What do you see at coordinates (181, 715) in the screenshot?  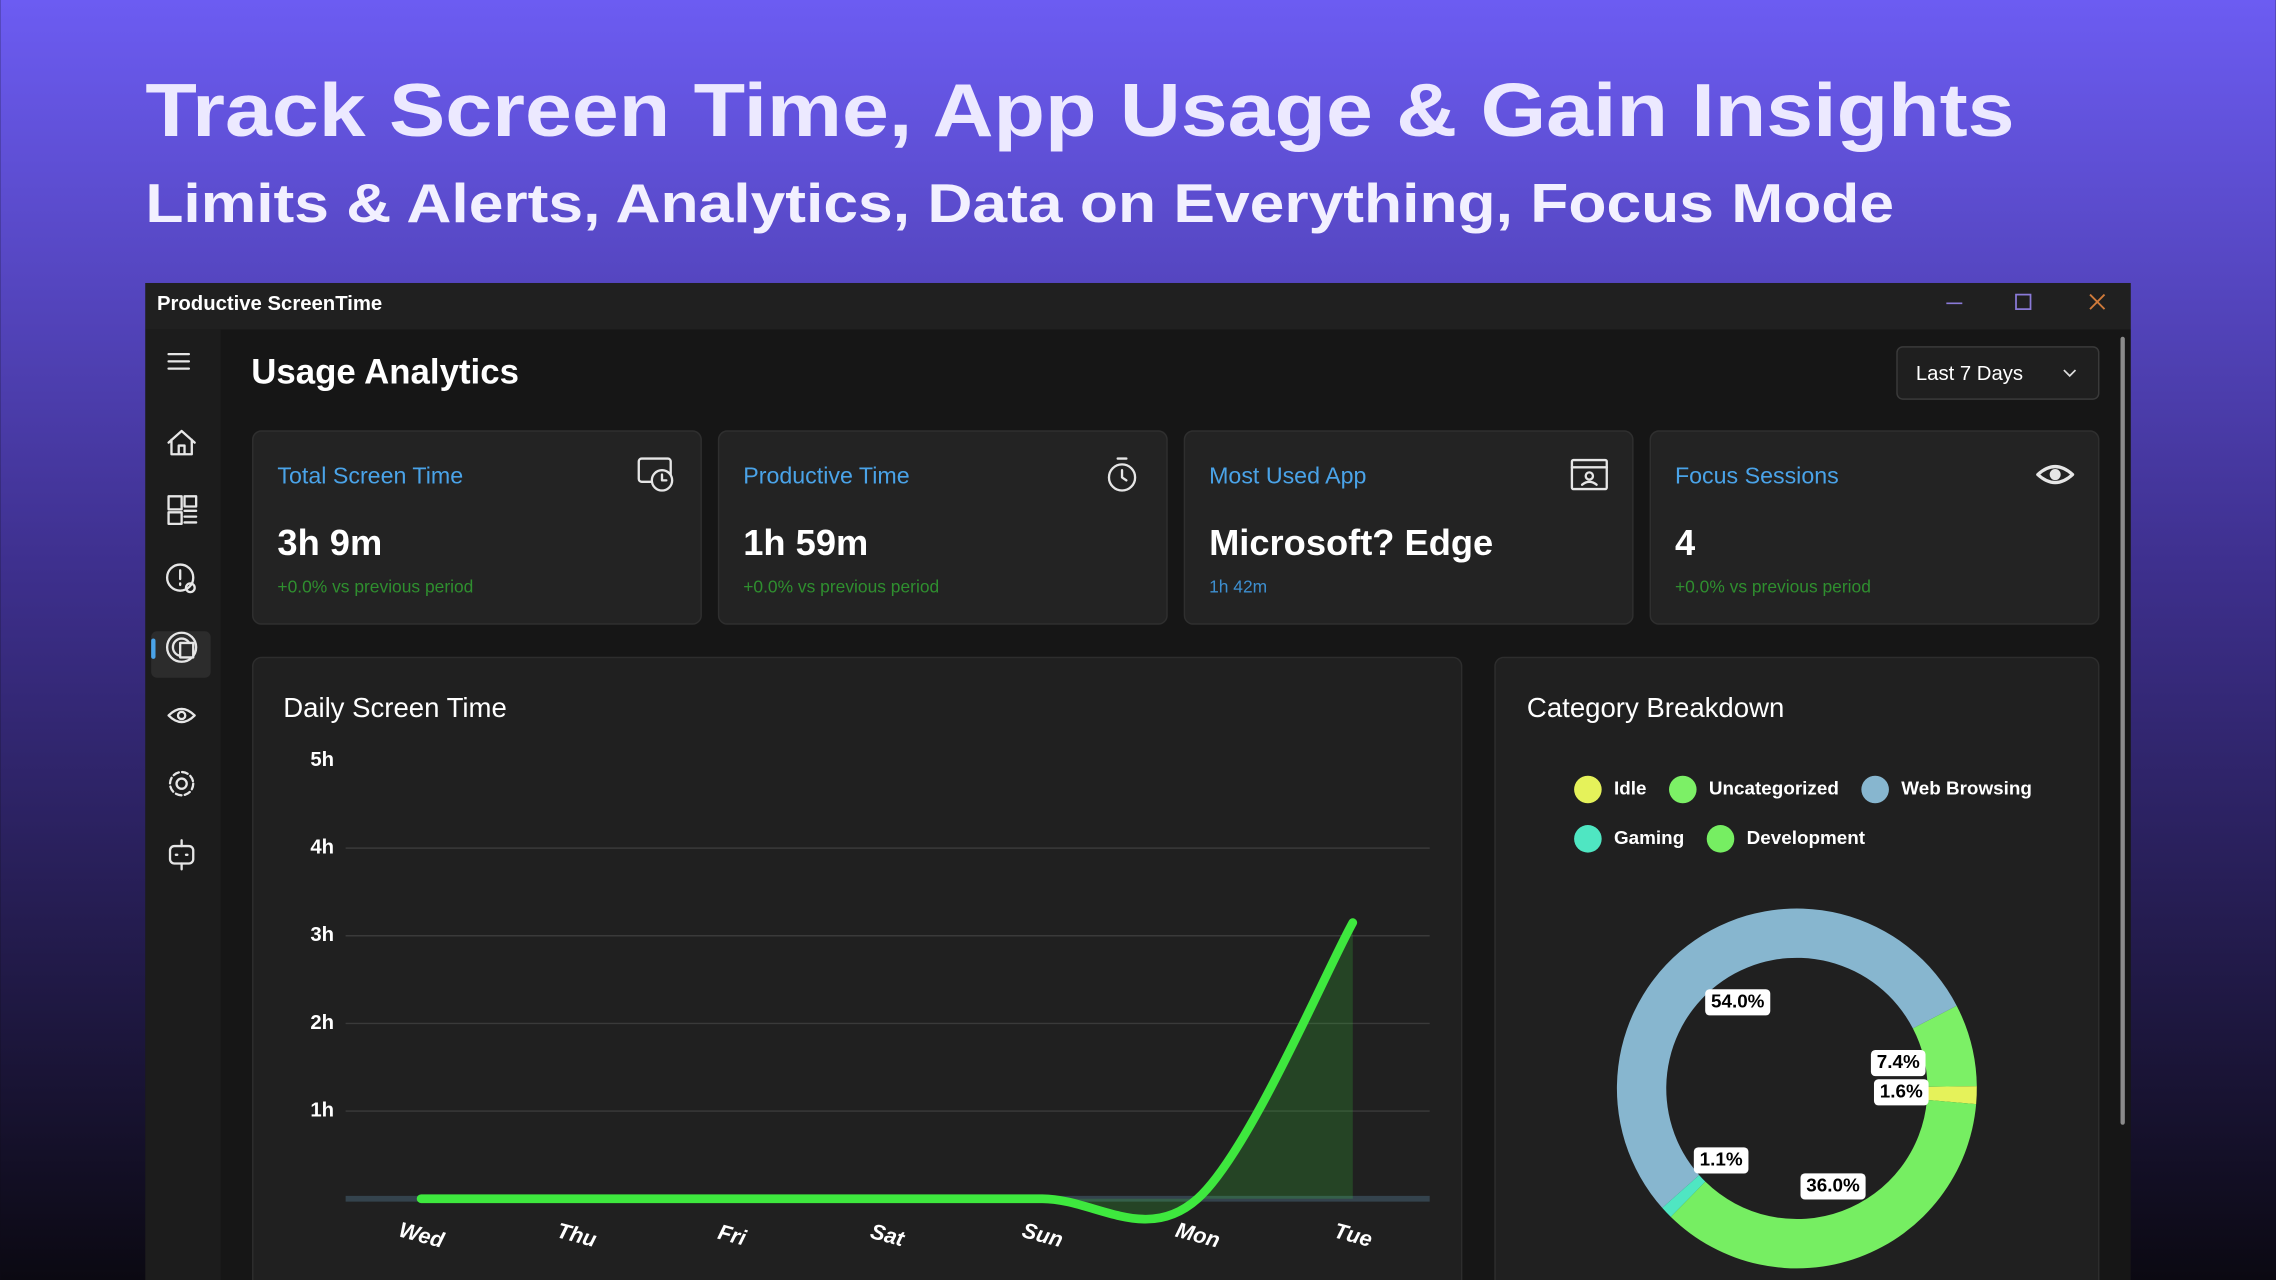 I see `nav-focus` at bounding box center [181, 715].